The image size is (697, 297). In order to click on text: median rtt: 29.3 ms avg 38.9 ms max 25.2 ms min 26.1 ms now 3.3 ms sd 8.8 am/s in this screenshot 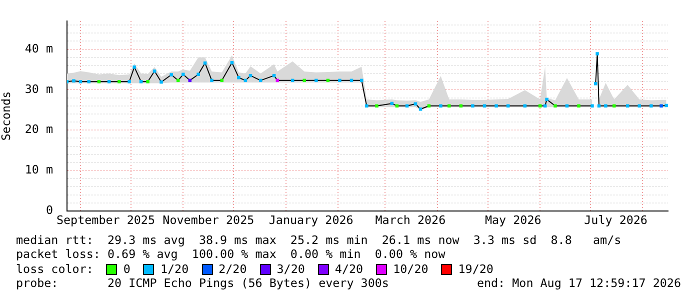, I will do `click(319, 240)`.